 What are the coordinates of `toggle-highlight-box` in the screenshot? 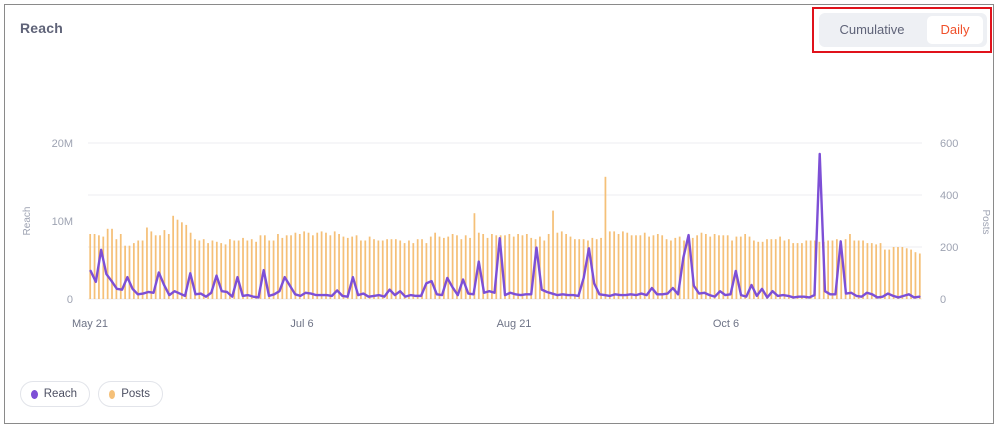 It's located at (902, 30).